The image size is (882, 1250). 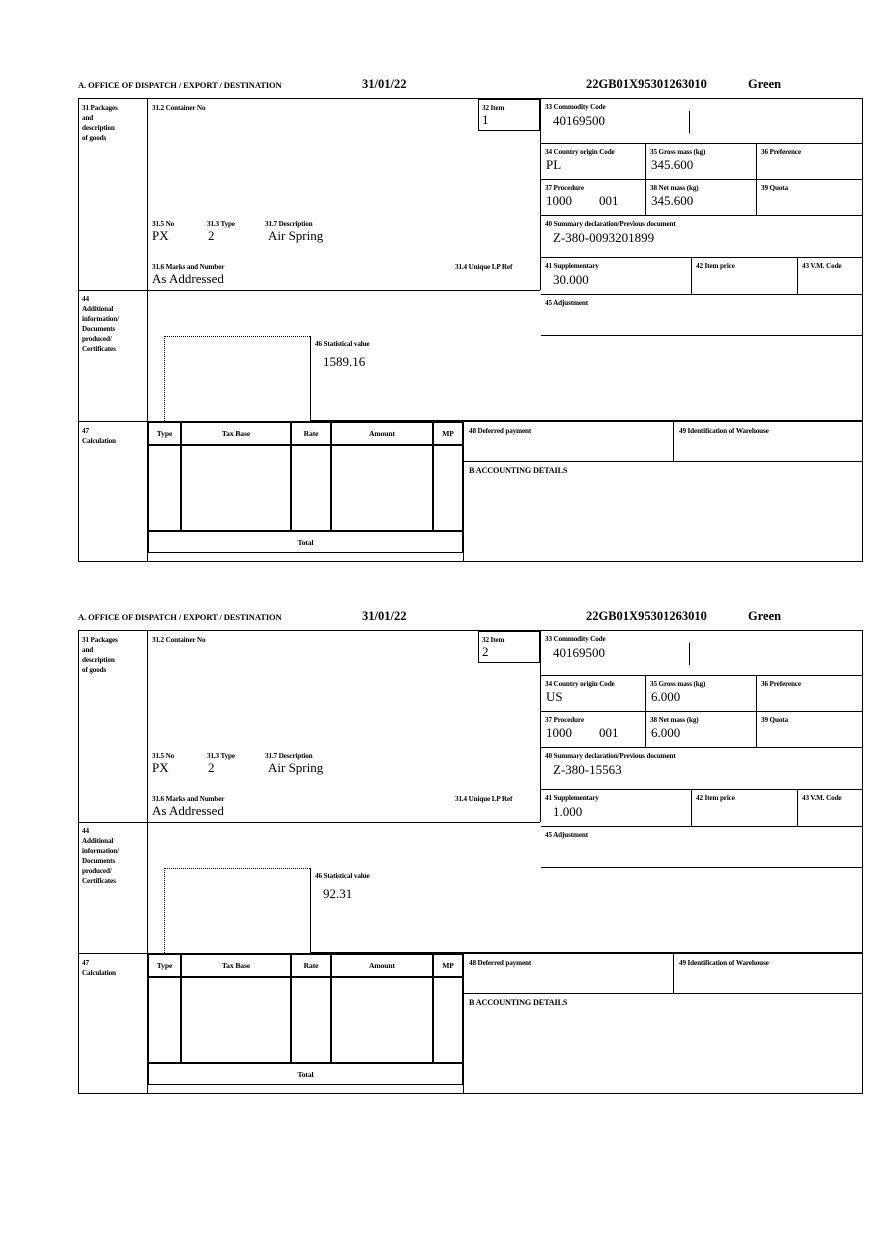 I want to click on box44-label-line4: Documents, so click(x=98, y=861).